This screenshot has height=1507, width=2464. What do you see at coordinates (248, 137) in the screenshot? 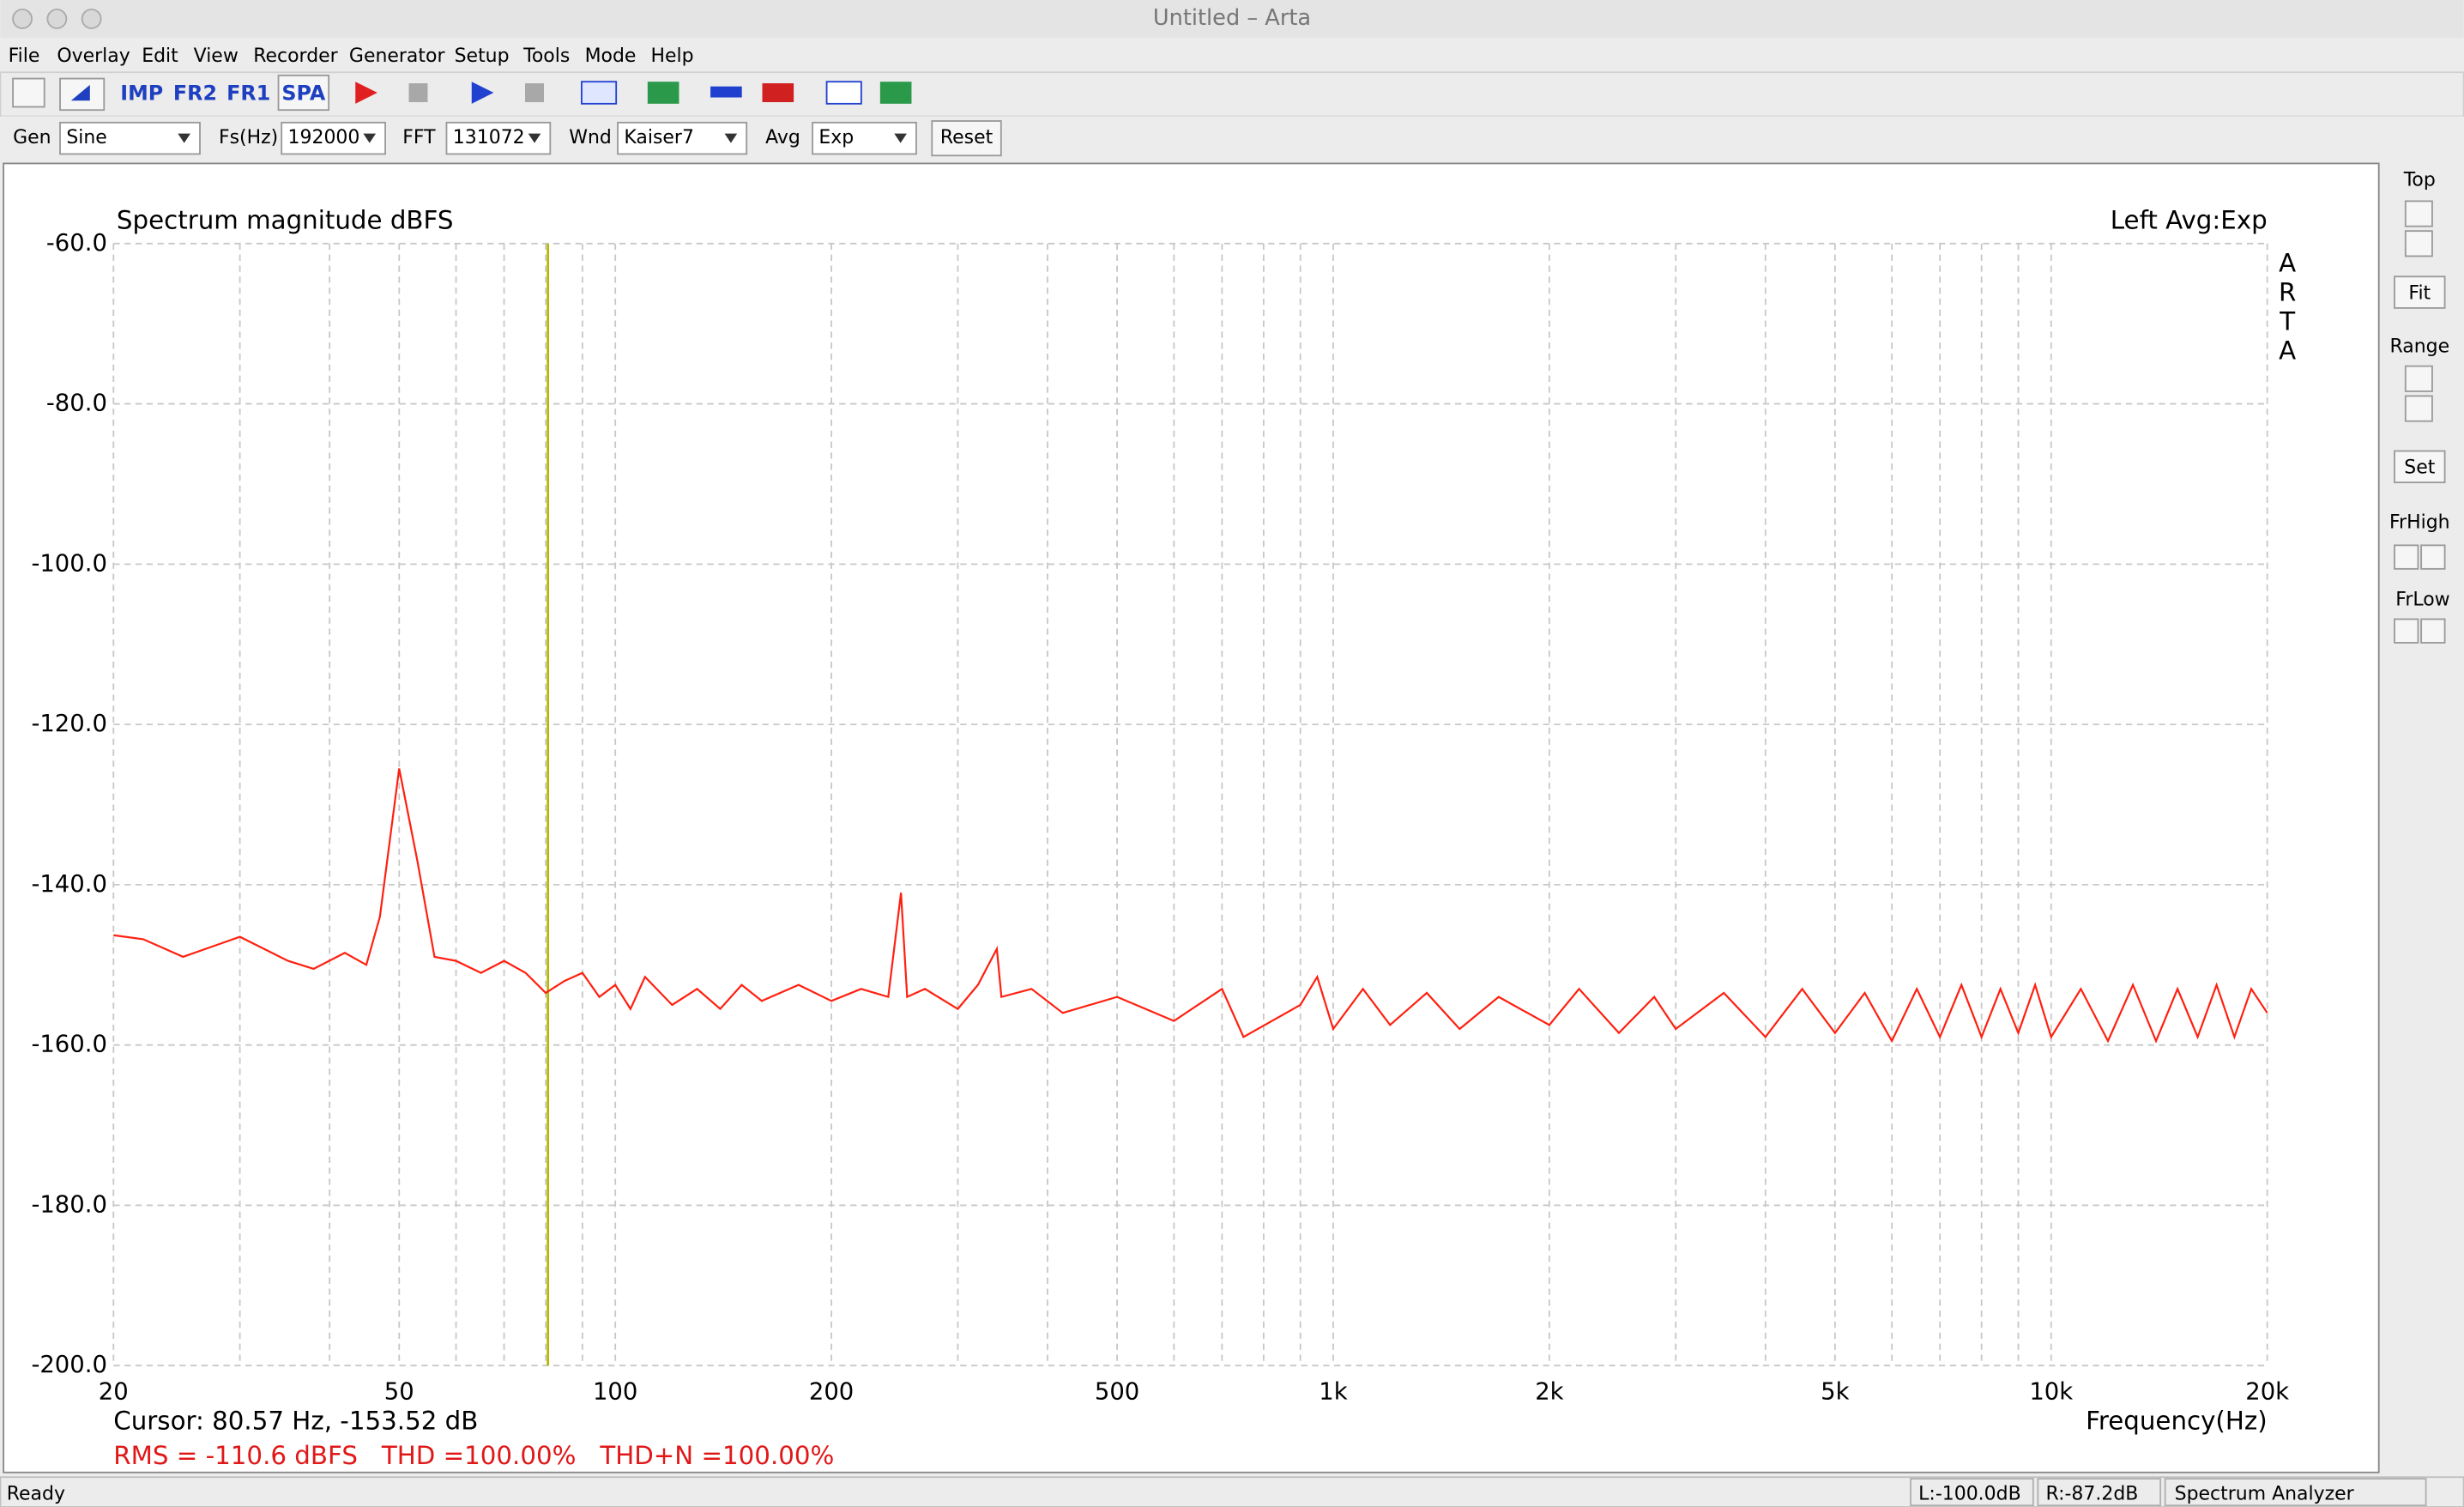
I see `label: Fs(Hz)` at bounding box center [248, 137].